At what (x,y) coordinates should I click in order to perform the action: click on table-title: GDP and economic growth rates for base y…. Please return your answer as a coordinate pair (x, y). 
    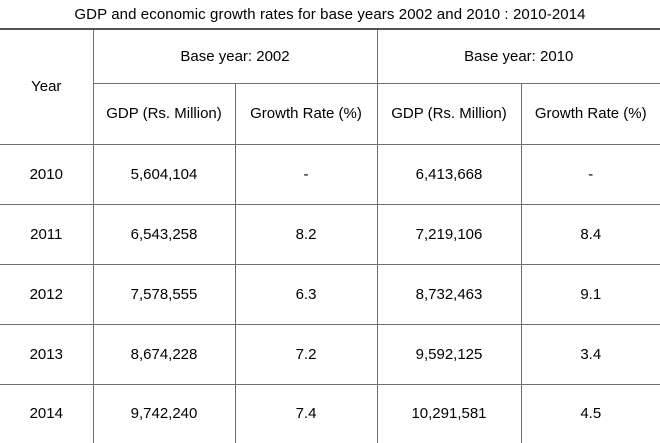
    Looking at the image, I should click on (330, 14).